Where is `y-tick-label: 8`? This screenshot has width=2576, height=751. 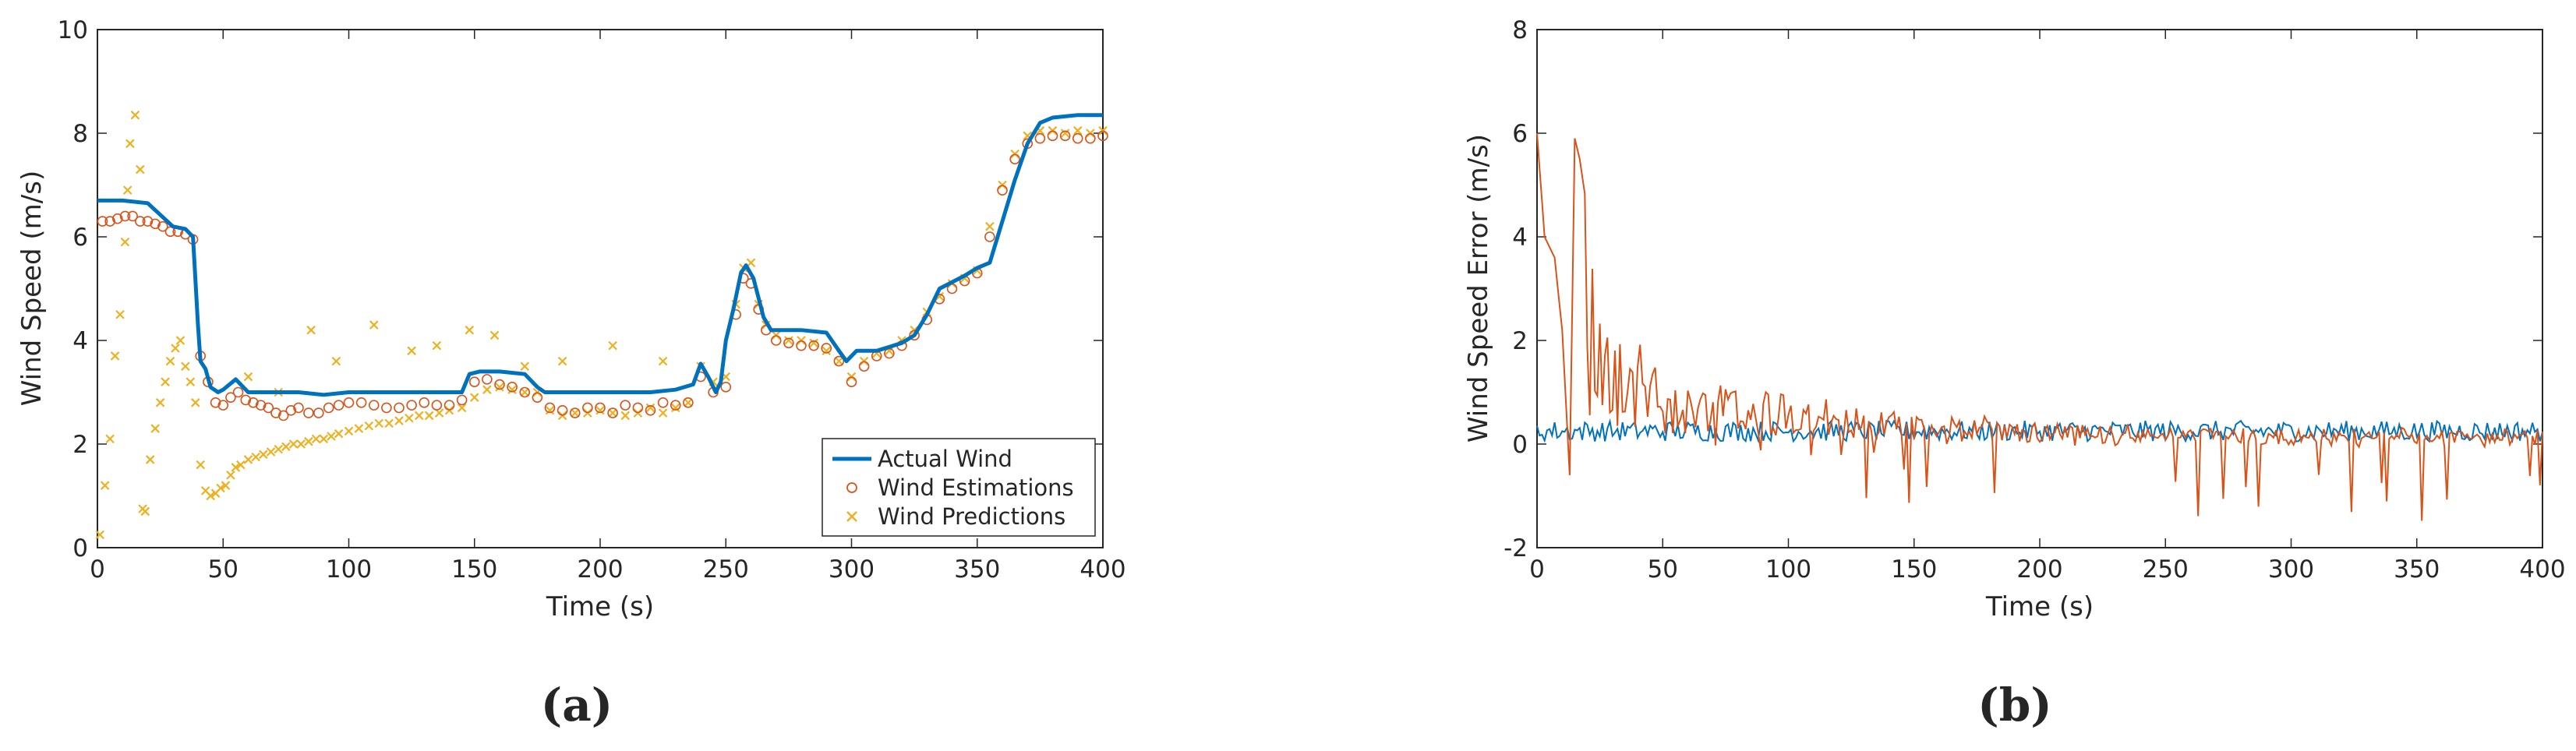
y-tick-label: 8 is located at coordinates (80, 134).